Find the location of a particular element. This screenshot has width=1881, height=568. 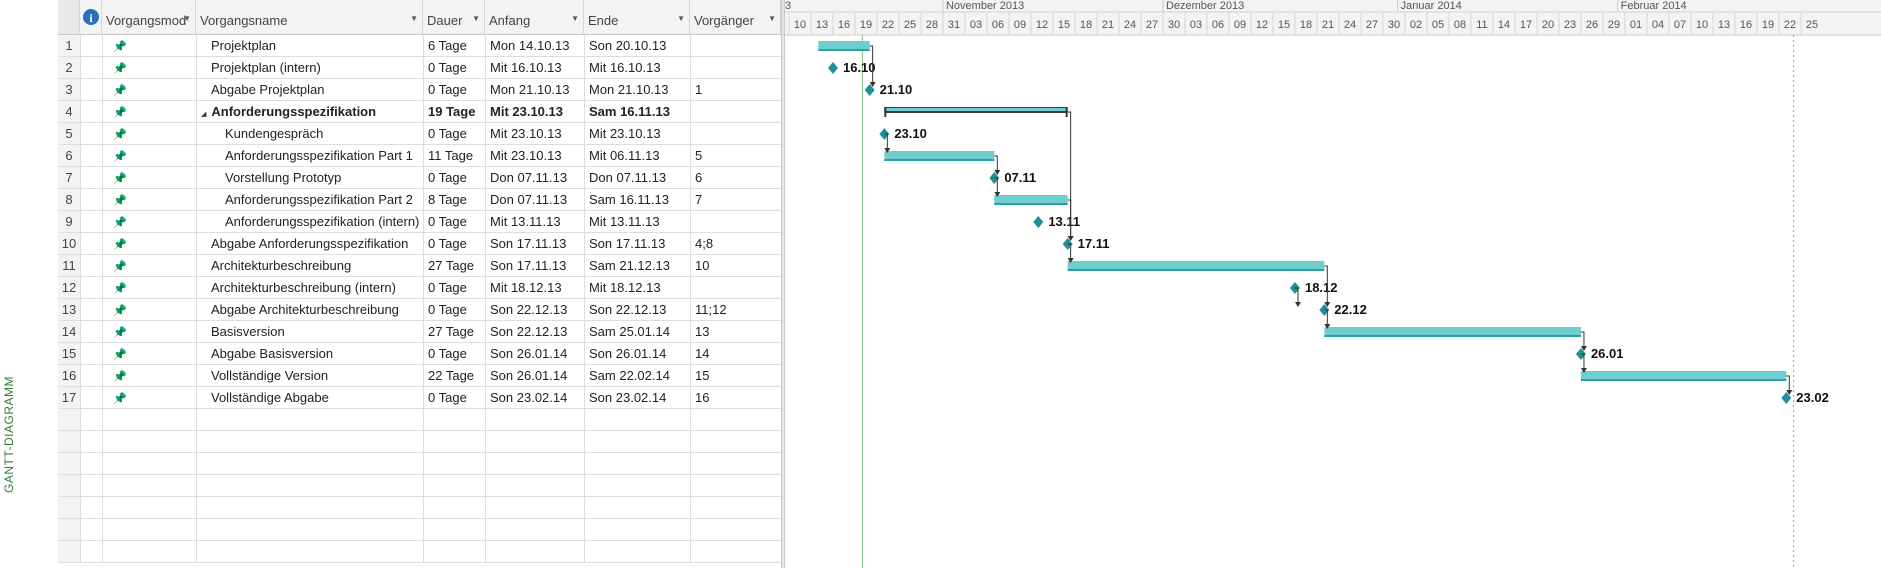

row-id-cell: 14 is located at coordinates (69, 331).